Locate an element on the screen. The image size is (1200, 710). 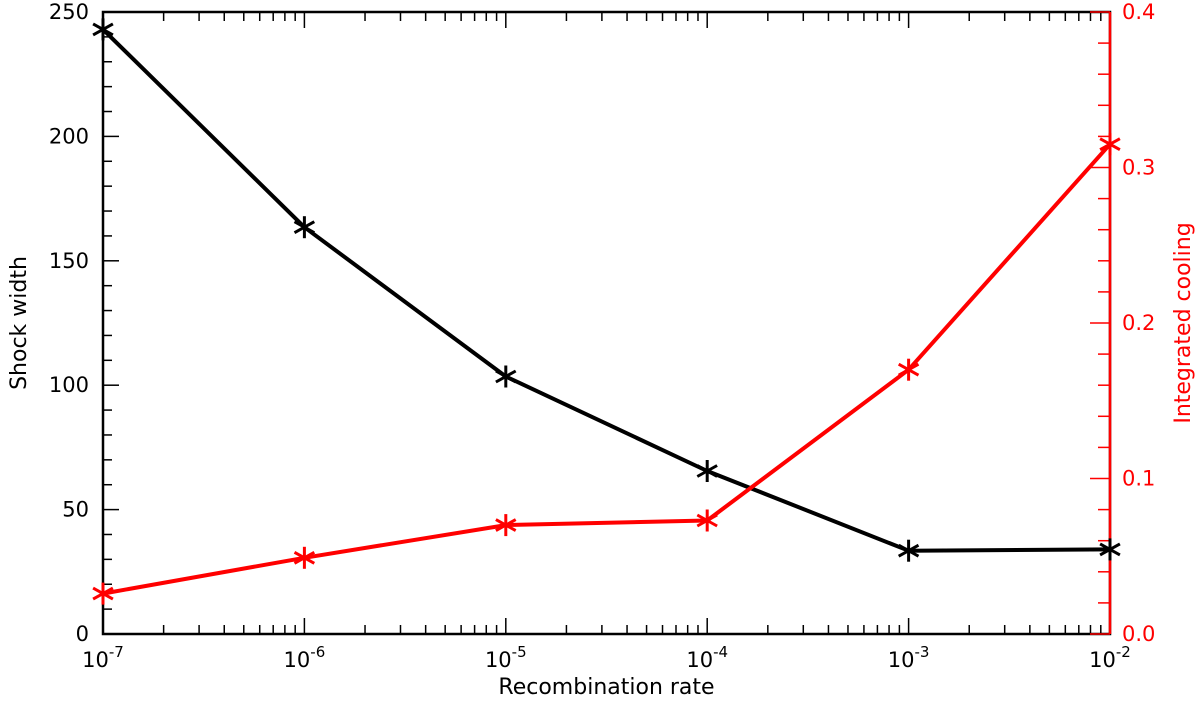
y-tick-label: 100 is located at coordinates (69, 385).